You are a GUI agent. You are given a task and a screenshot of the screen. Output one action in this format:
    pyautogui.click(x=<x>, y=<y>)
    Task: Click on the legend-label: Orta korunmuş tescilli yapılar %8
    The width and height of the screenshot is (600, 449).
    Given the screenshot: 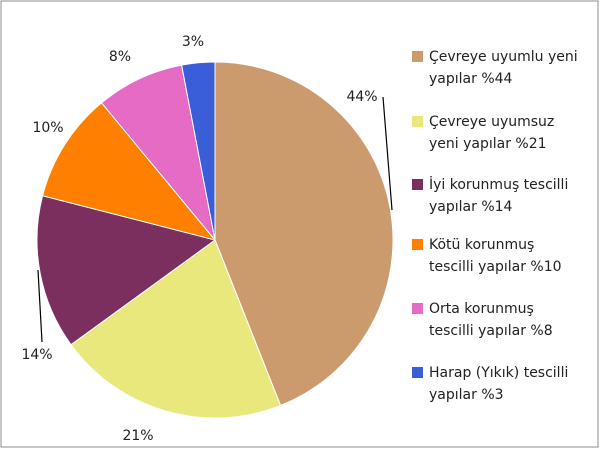 What is the action you would take?
    pyautogui.click(x=491, y=320)
    